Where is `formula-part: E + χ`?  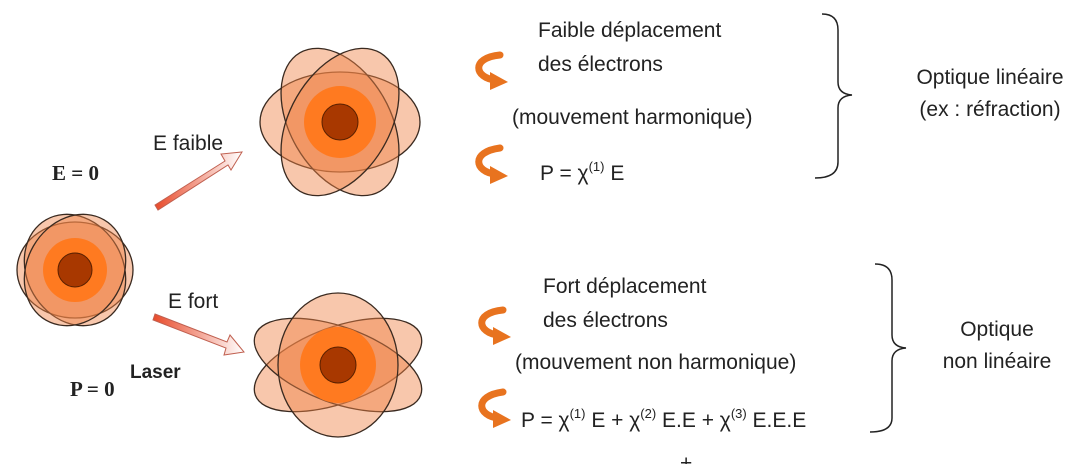
formula-part: E + χ is located at coordinates (612, 420).